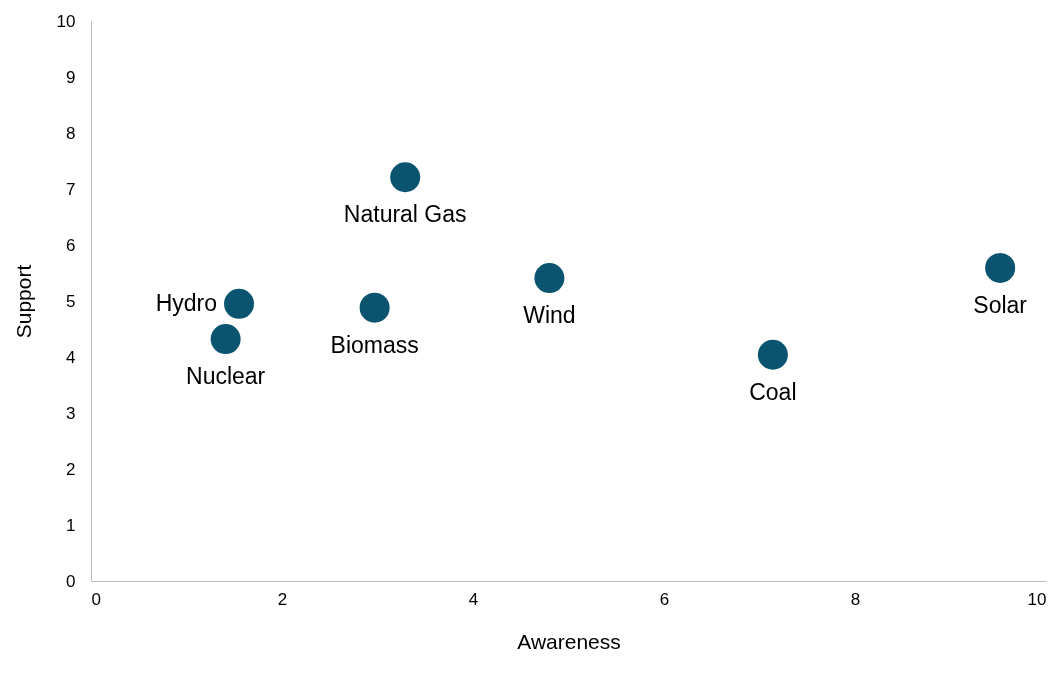 Image resolution: width=1062 pixels, height=675 pixels. I want to click on annotation: Hydro, so click(186, 302).